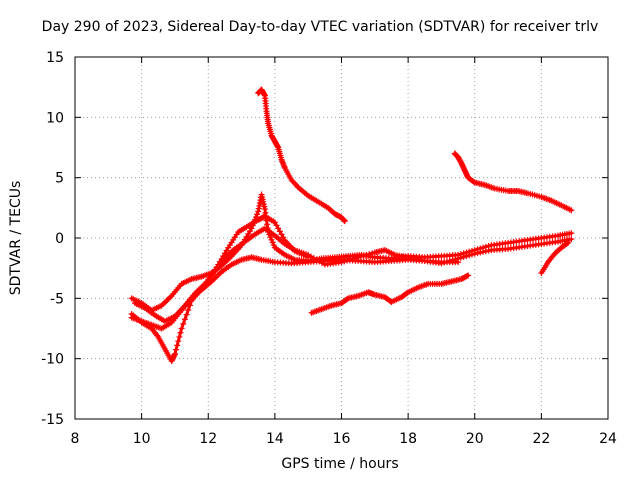  Describe the element at coordinates (55, 58) in the screenshot. I see `y-tick-label: 15` at that location.